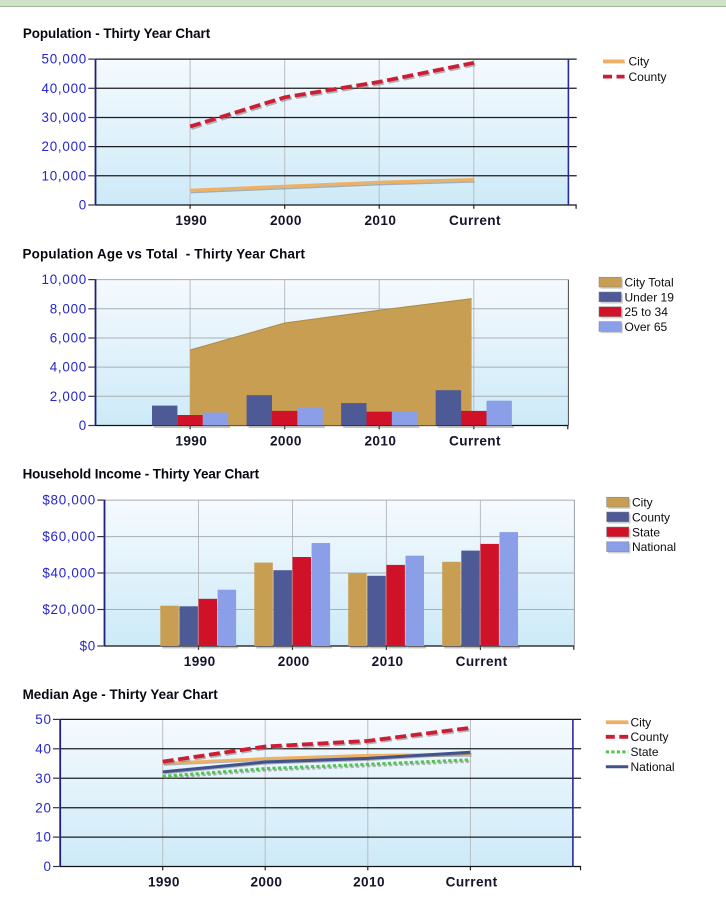 The height and width of the screenshot is (908, 726). Describe the element at coordinates (64, 146) in the screenshot. I see `svg-text: 20,000` at that location.